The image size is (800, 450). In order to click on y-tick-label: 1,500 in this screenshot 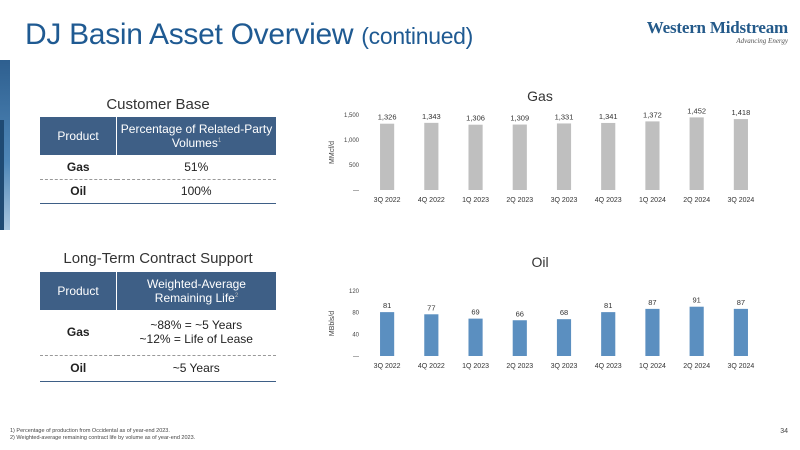, I will do `click(352, 116)`.